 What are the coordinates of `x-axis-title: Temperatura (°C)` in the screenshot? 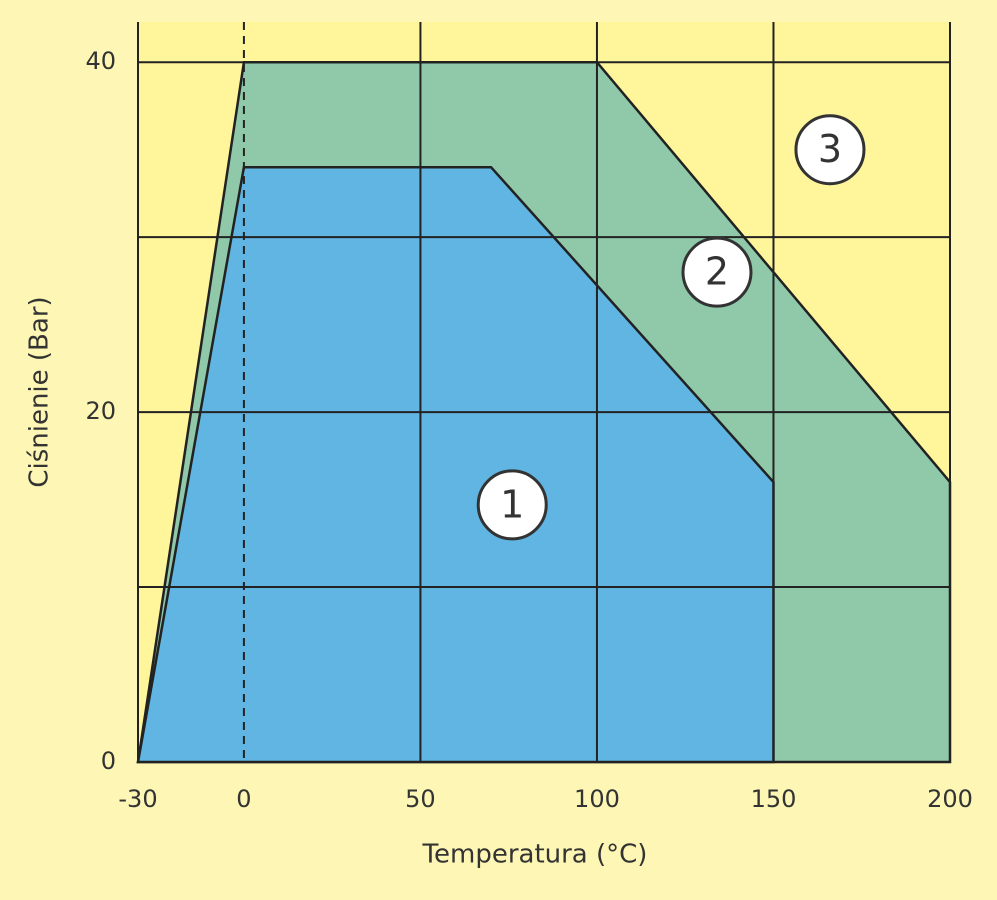 It's located at (535, 855).